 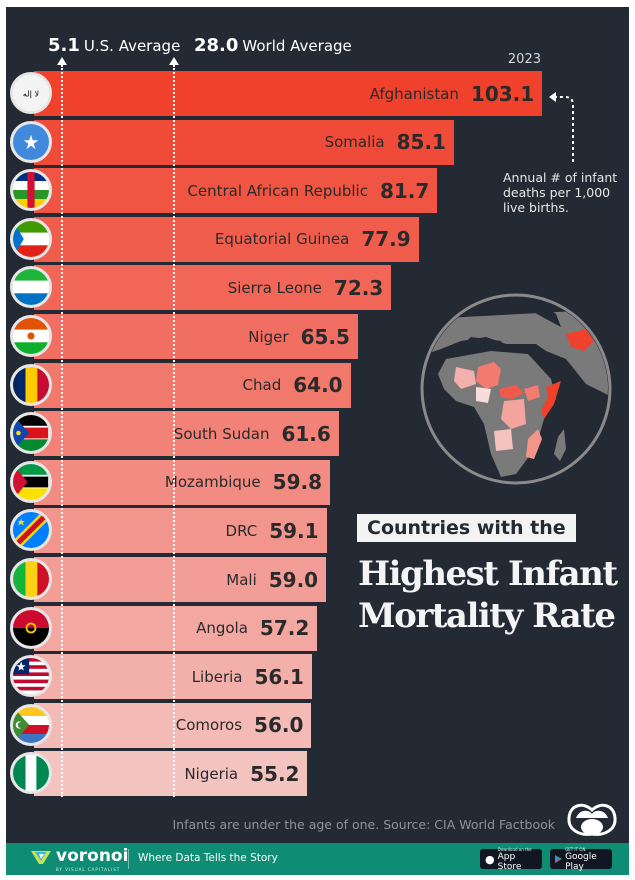 What do you see at coordinates (560, 445) in the screenshot?
I see `map-madagascar` at bounding box center [560, 445].